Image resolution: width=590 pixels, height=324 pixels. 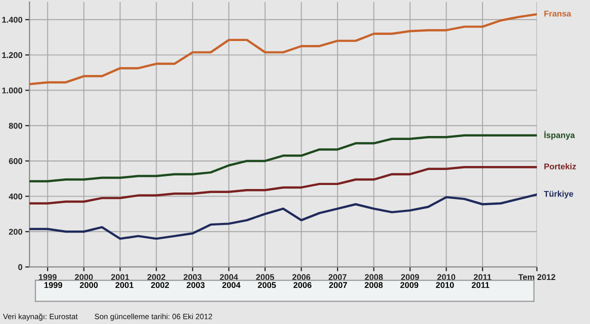 I want to click on x-tick-label: 2007, so click(x=337, y=277).